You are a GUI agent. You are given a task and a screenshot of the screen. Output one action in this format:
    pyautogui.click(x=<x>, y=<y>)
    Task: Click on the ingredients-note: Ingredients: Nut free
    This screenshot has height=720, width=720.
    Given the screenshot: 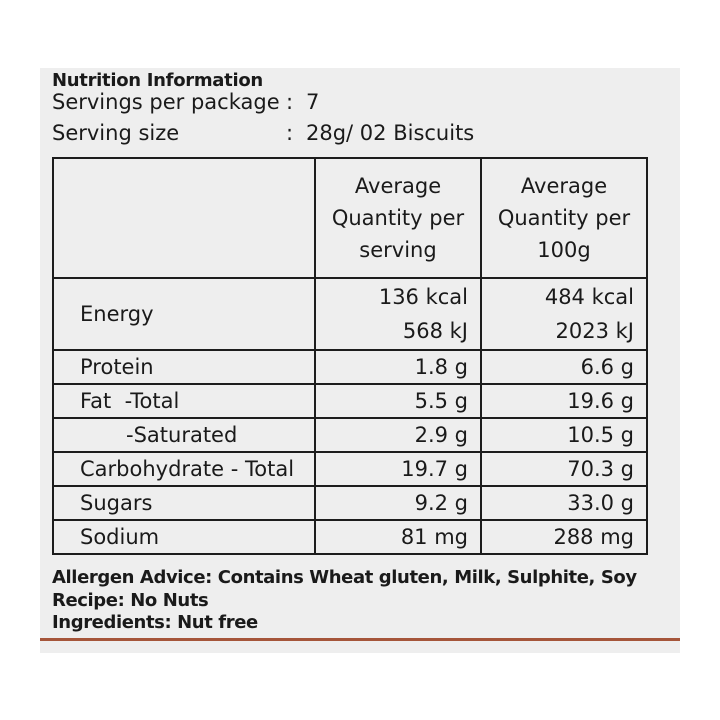 What is the action you would take?
    pyautogui.click(x=155, y=622)
    